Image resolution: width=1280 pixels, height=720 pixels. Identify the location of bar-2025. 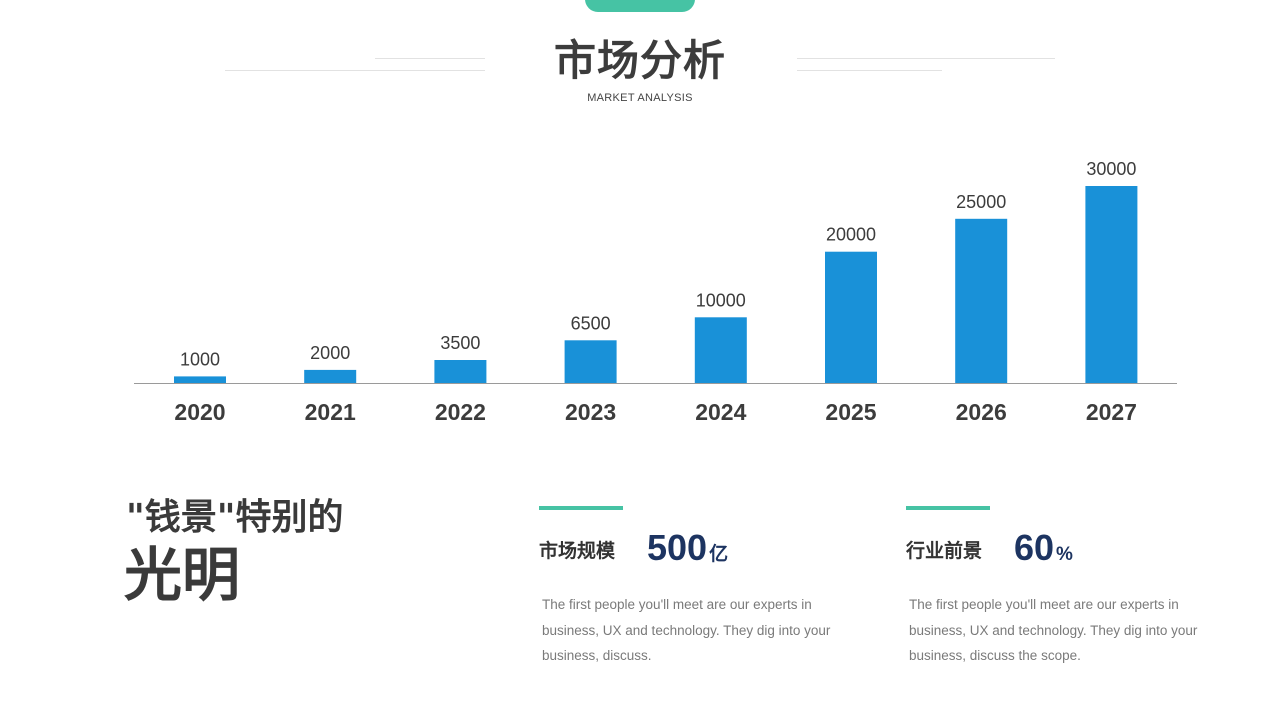
(851, 317).